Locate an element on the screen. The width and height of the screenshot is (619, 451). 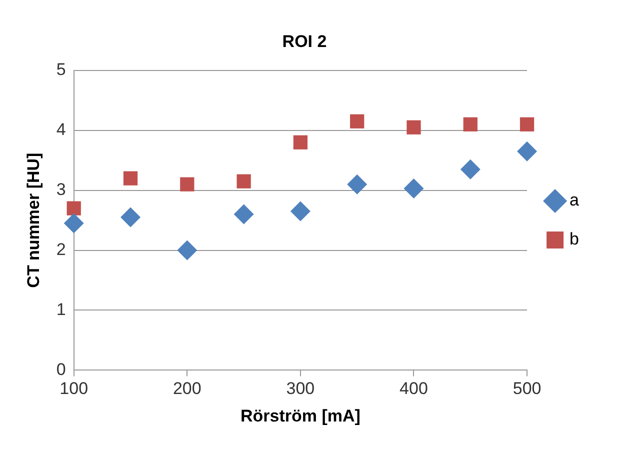
chart-title: ROI 2 is located at coordinates (304, 41).